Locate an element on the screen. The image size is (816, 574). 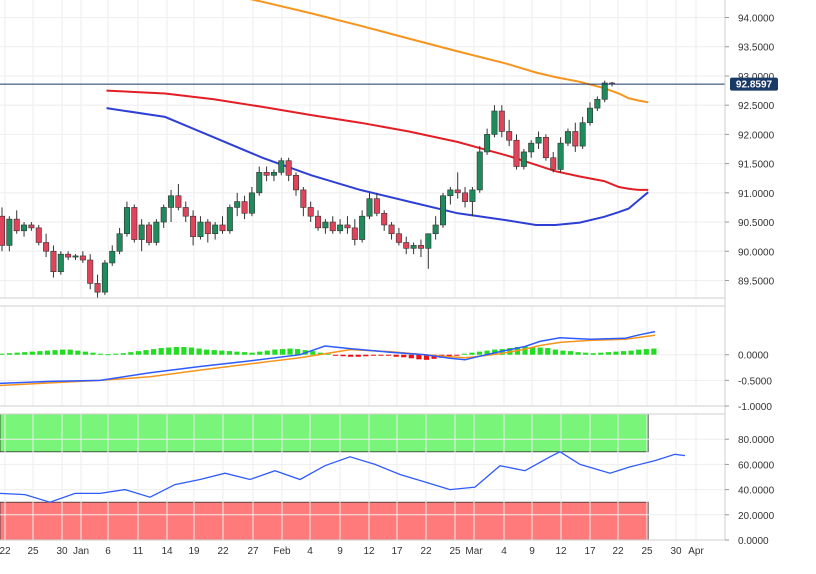
y-tick-label: 94.0000 is located at coordinates (756, 19).